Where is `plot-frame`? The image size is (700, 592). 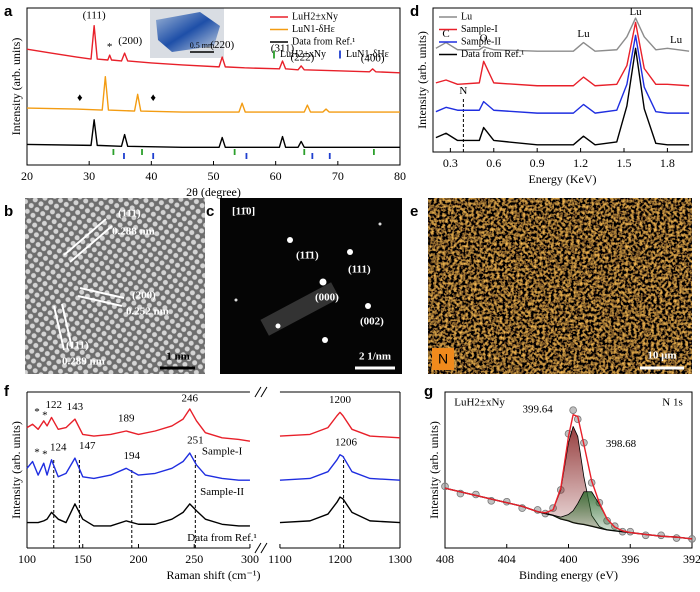 plot-frame is located at coordinates (562, 80).